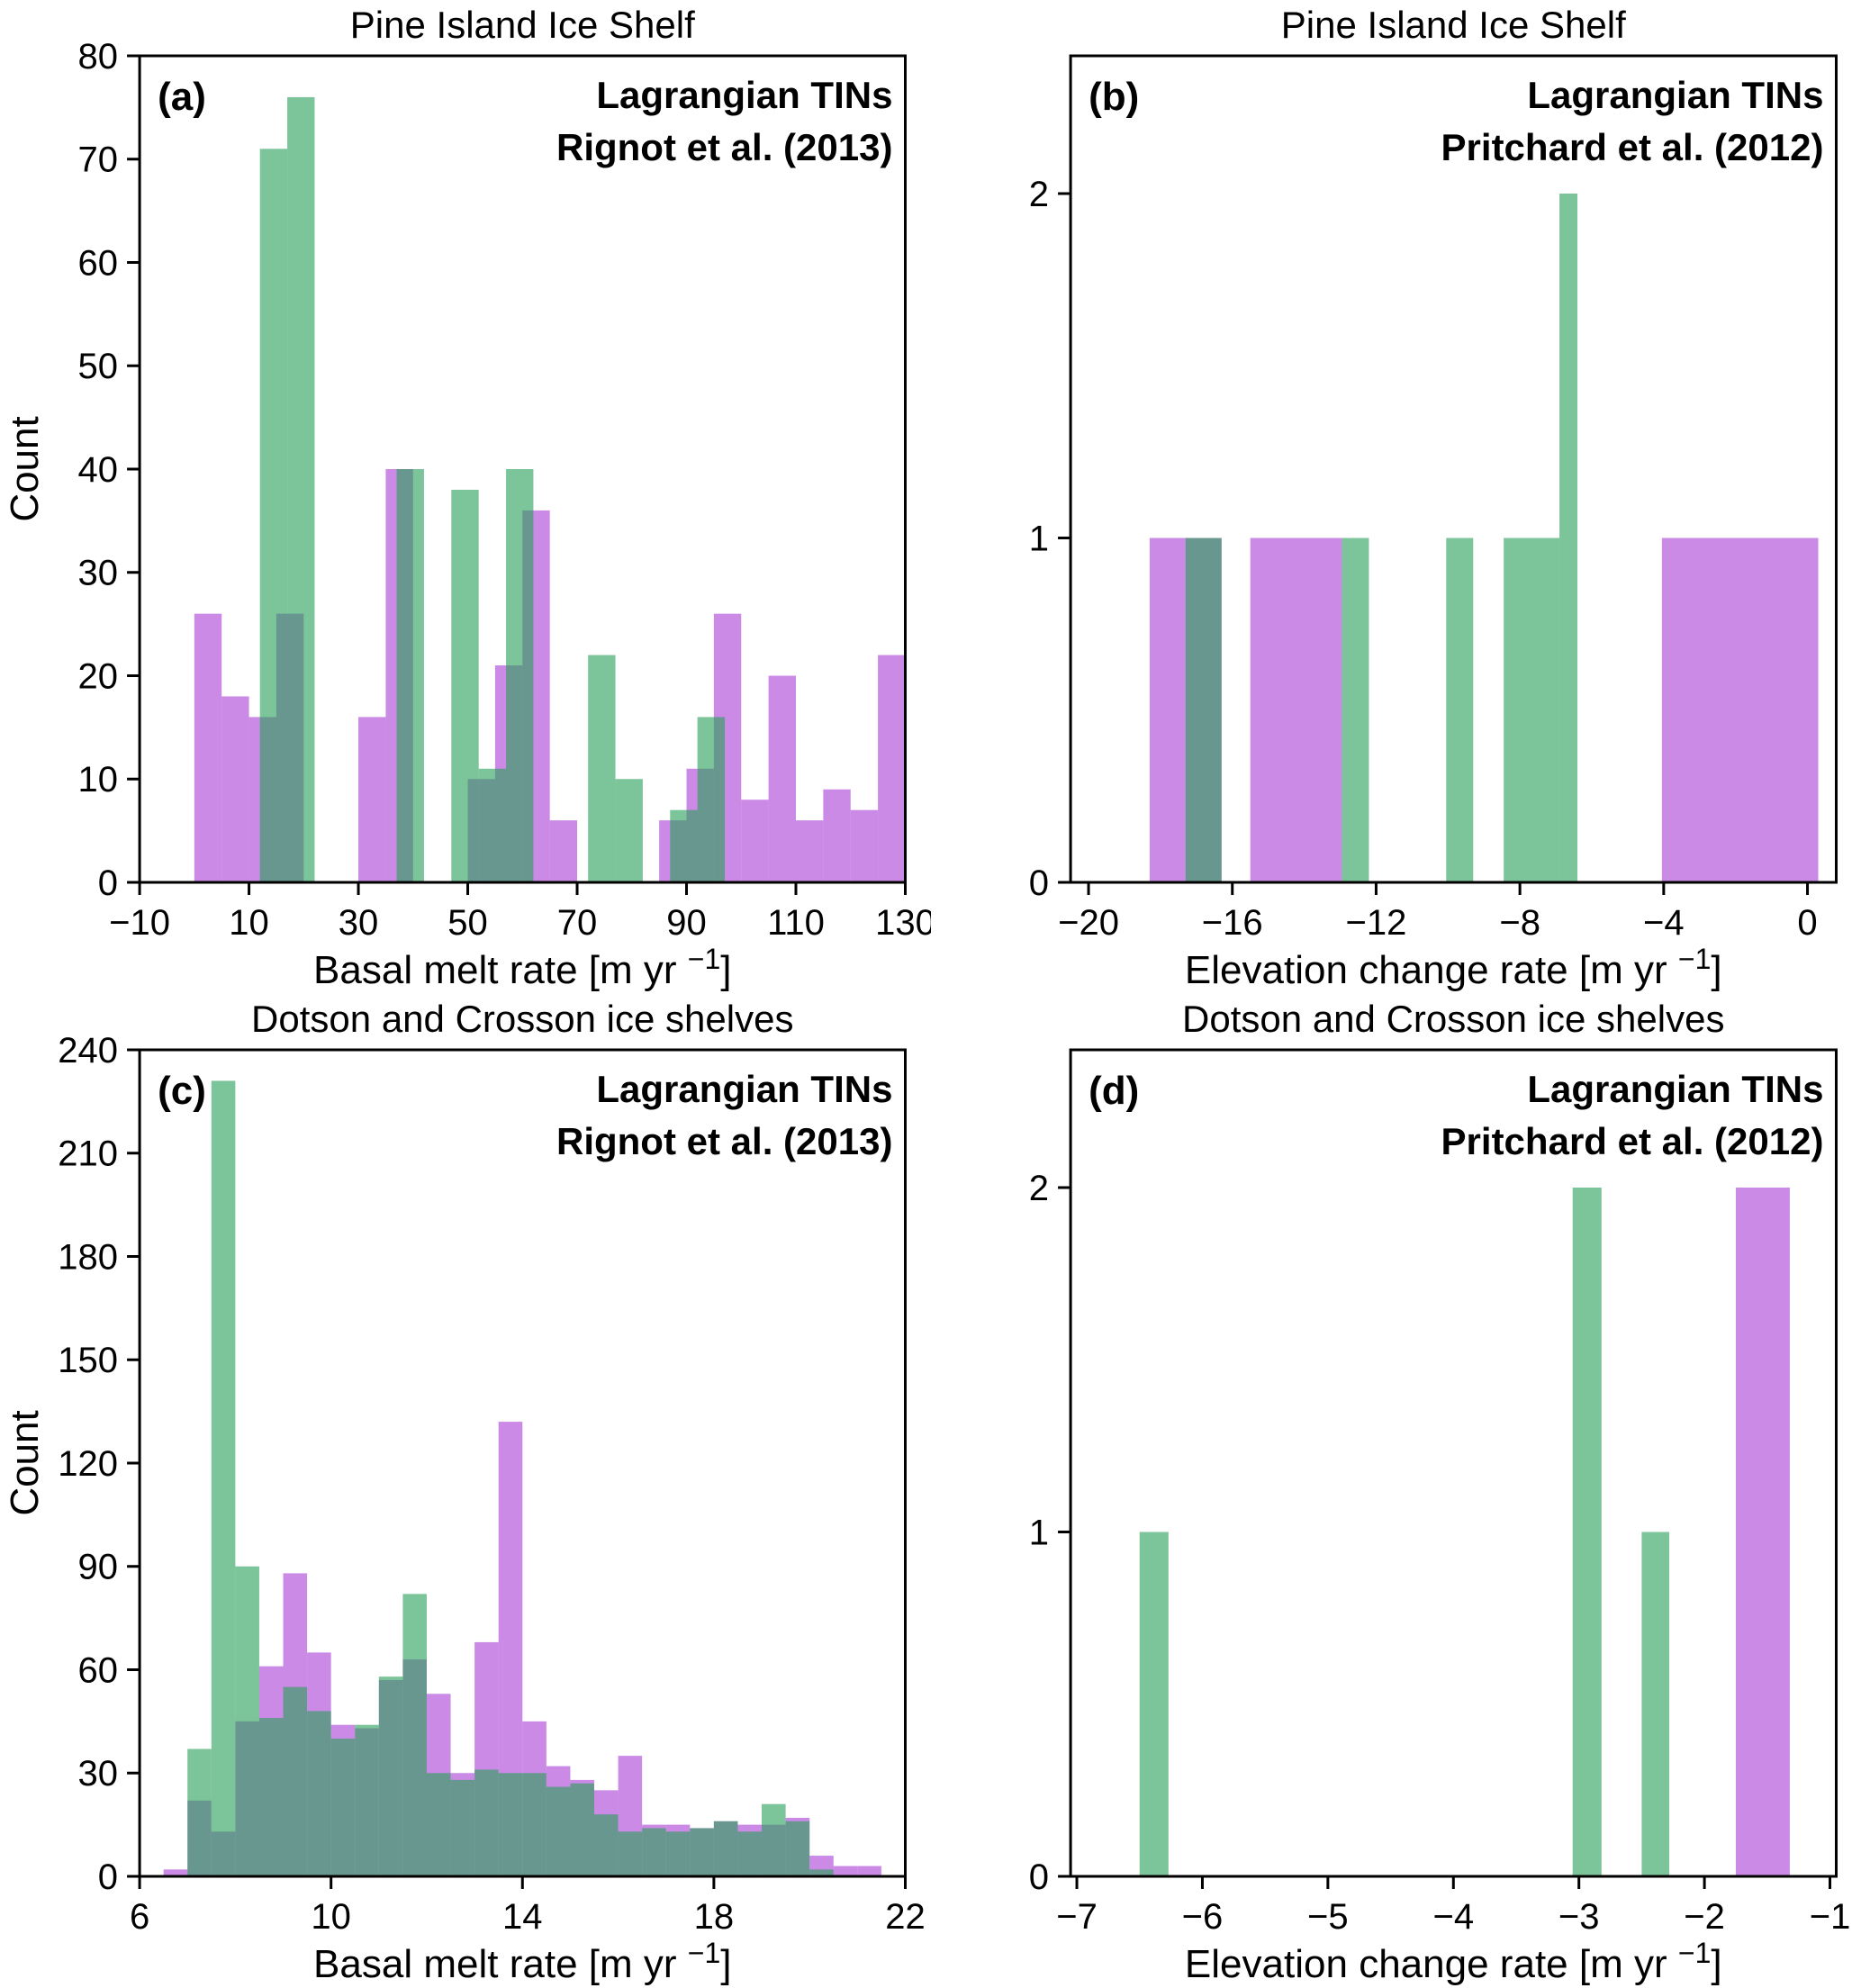  I want to click on x-tick-label: 10, so click(249, 923).